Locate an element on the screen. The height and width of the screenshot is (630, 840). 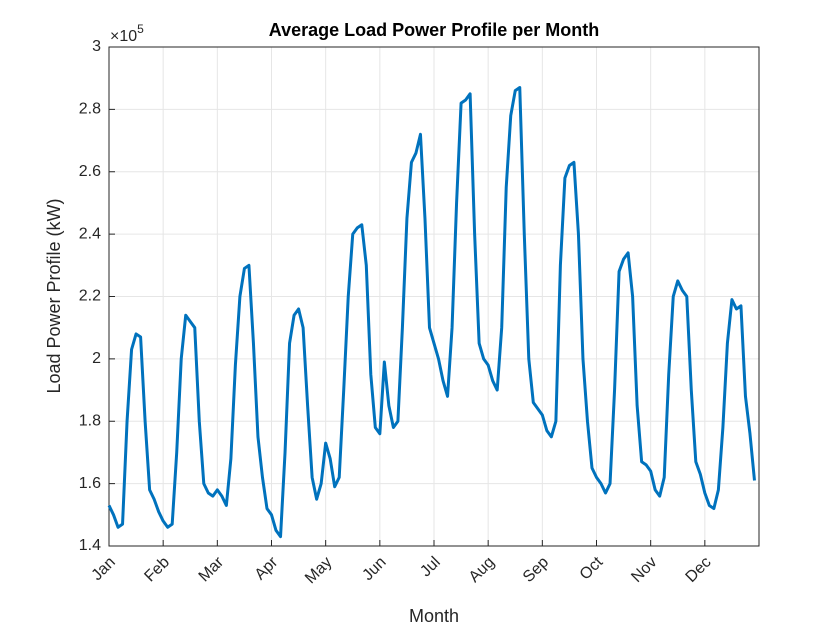
y-tick-label: 2 is located at coordinates (96, 358).